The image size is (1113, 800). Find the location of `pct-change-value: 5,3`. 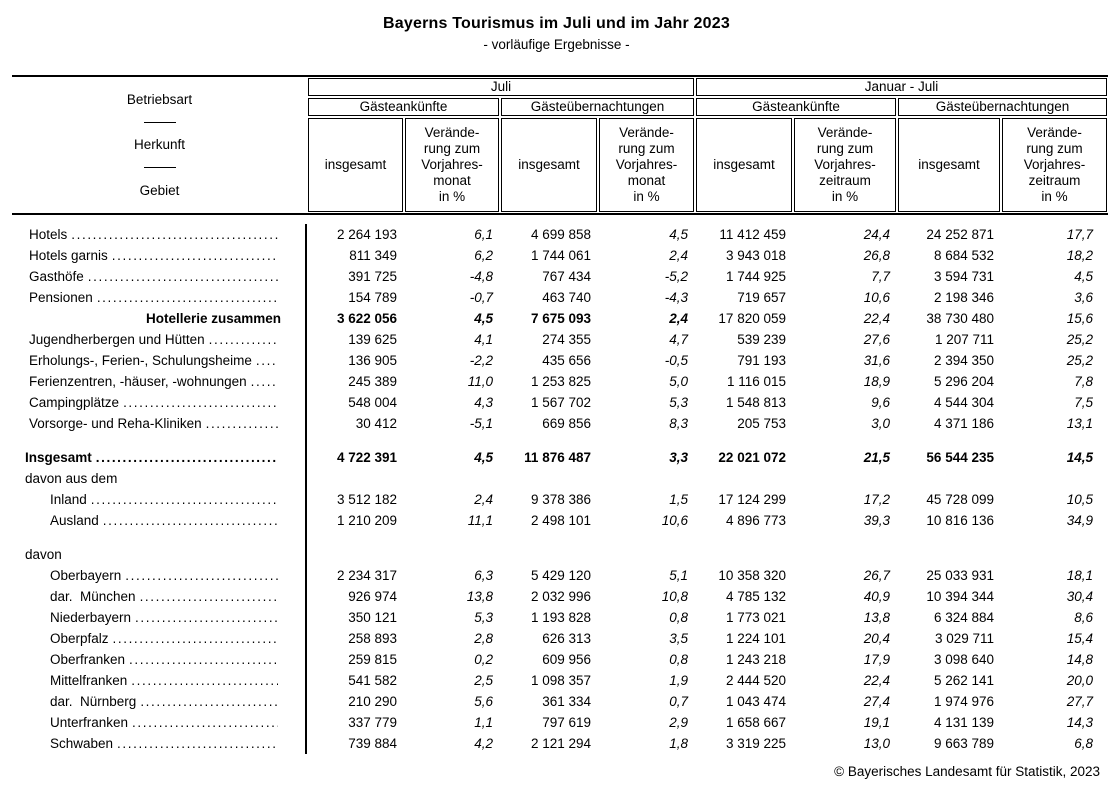

pct-change-value: 5,3 is located at coordinates (483, 617).